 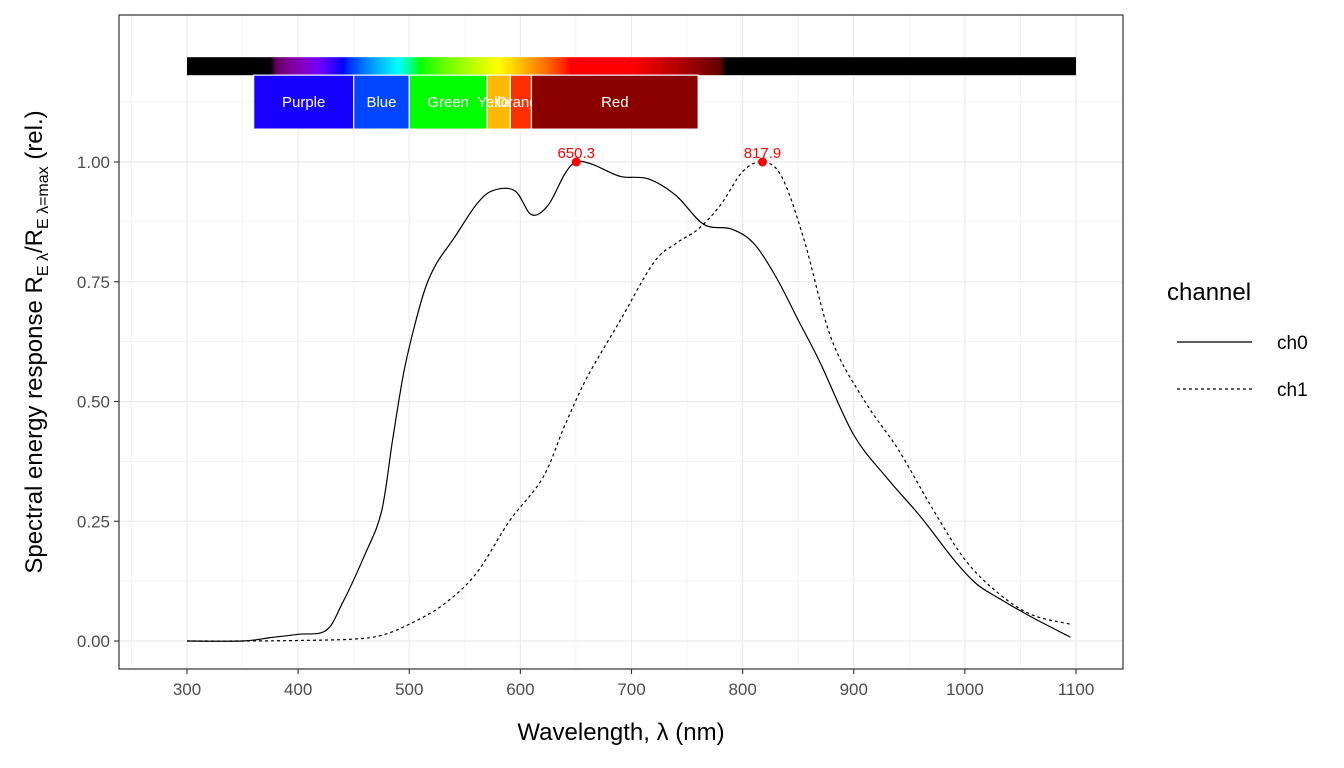 I want to click on peak-marker-ch1, so click(x=763, y=162).